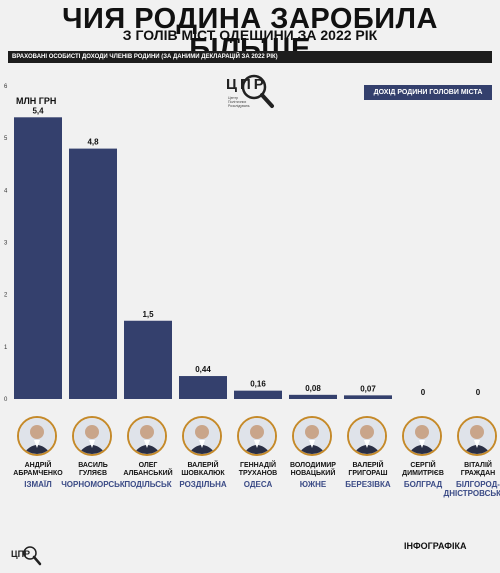  What do you see at coordinates (38, 110) in the screenshot?
I see `bar-value-label: 5,4` at bounding box center [38, 110].